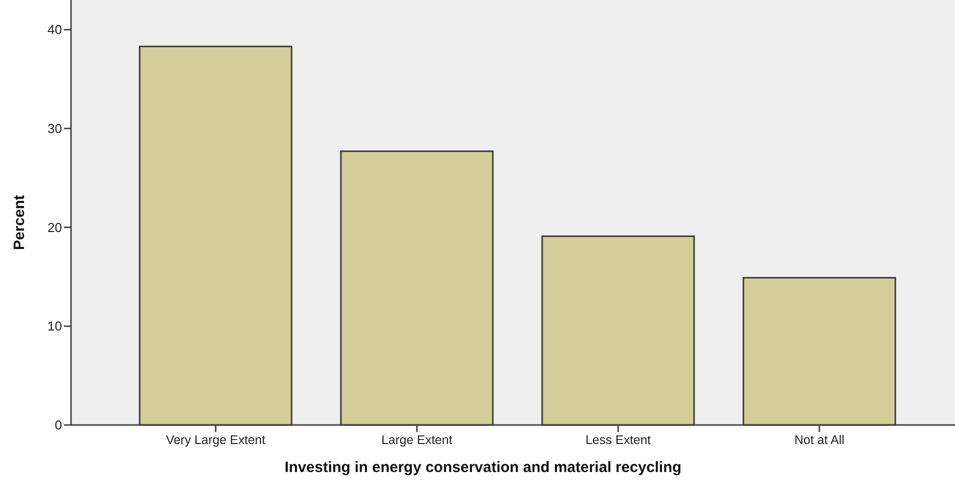 Image resolution: width=955 pixels, height=482 pixels. What do you see at coordinates (819, 440) in the screenshot?
I see `x-tick-label: Not at All` at bounding box center [819, 440].